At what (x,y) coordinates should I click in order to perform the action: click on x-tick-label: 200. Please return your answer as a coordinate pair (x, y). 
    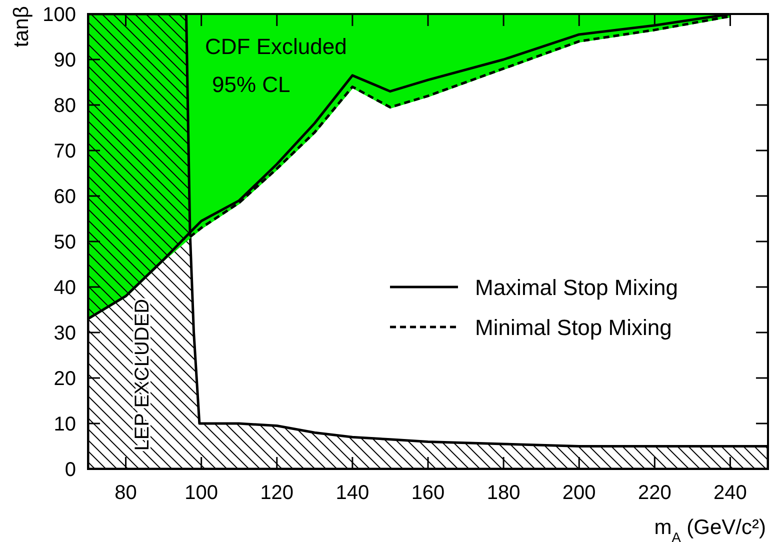
    Looking at the image, I should click on (579, 493).